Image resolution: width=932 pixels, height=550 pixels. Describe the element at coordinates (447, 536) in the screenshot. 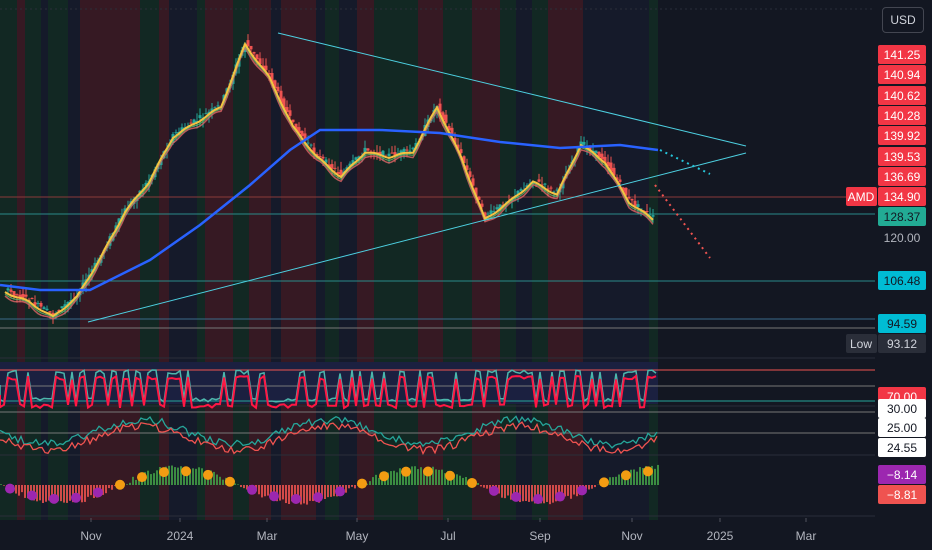

I see `x-tick-label: Jul` at that location.